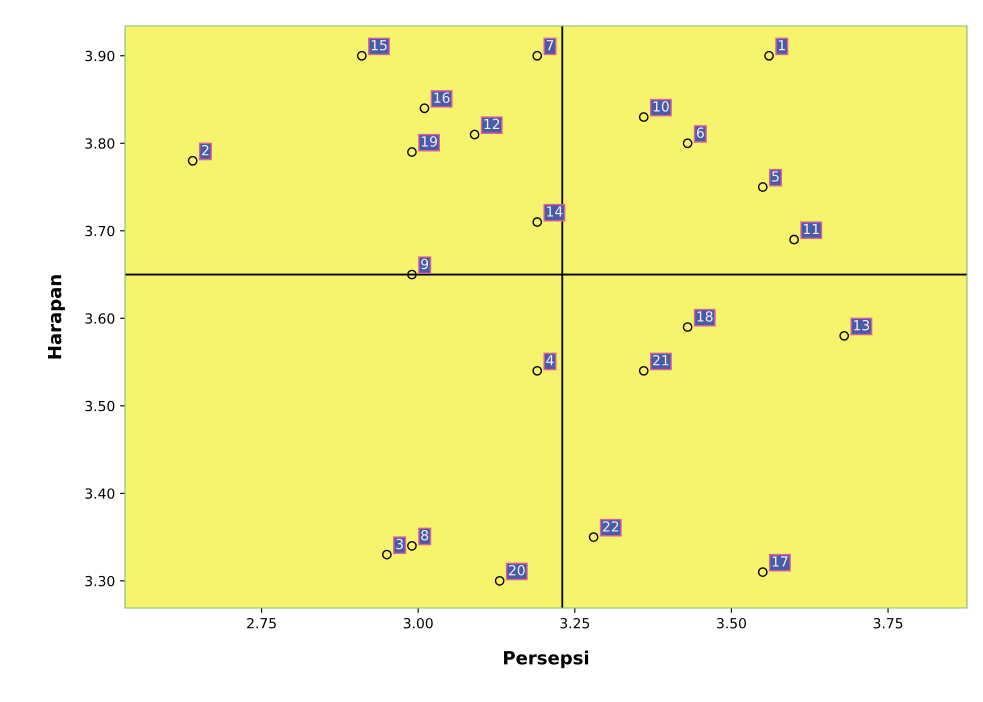 The image size is (983, 702). Describe the element at coordinates (99, 493) in the screenshot. I see `y-tick-label: 3.40` at that location.